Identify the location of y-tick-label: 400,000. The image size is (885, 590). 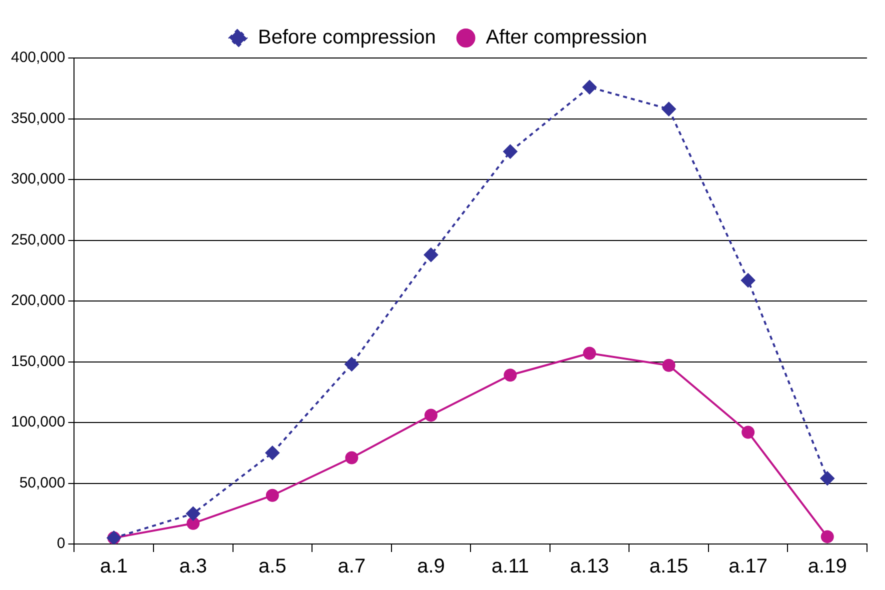
(38, 57).